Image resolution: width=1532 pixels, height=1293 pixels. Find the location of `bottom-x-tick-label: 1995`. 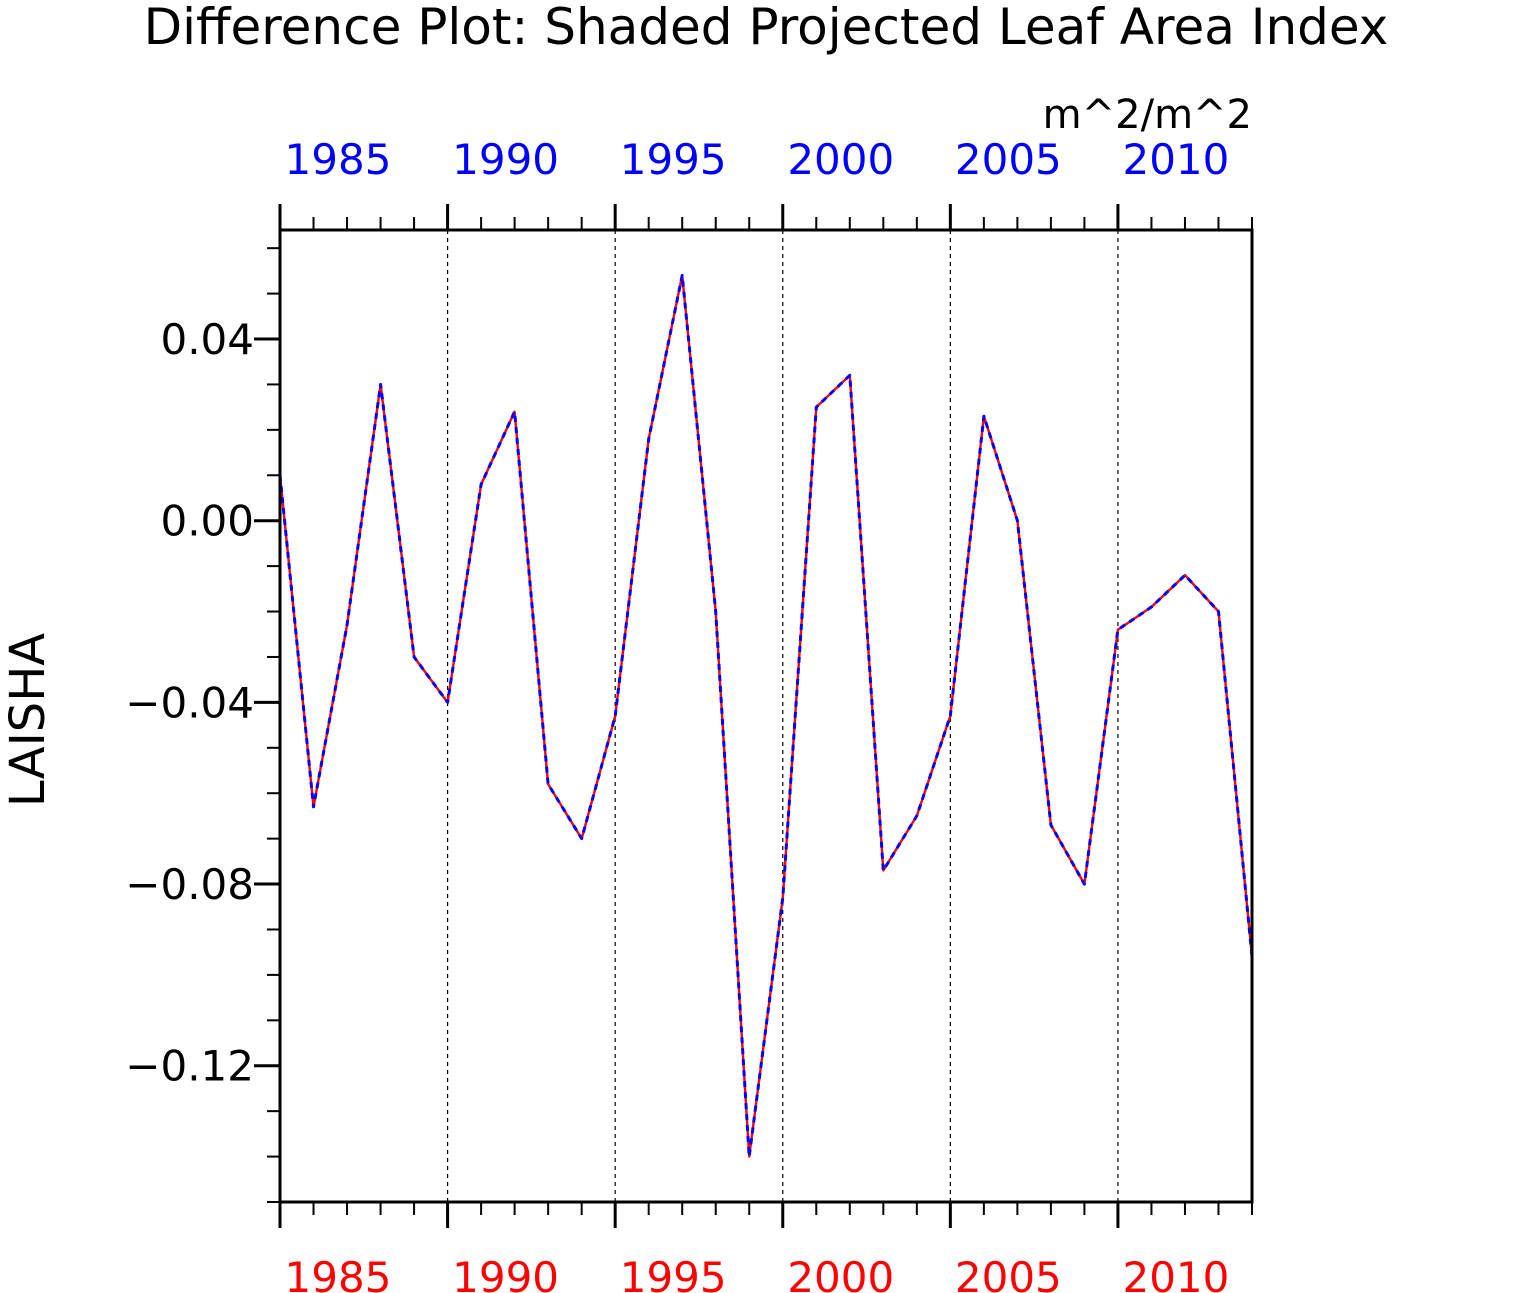

bottom-x-tick-label: 1995 is located at coordinates (673, 1273).